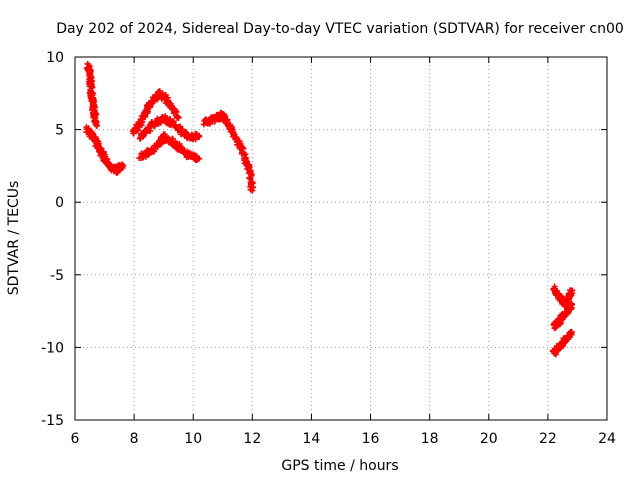 Image resolution: width=640 pixels, height=480 pixels. What do you see at coordinates (52, 421) in the screenshot?
I see `y-tick-label: -15` at bounding box center [52, 421].